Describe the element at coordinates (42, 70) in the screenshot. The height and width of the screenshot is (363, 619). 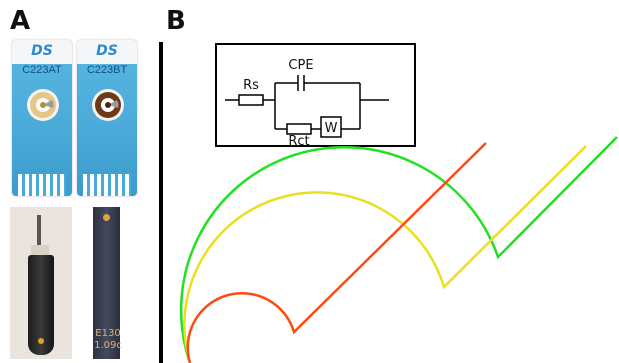
I see `strip-model-label: C223AT` at that location.